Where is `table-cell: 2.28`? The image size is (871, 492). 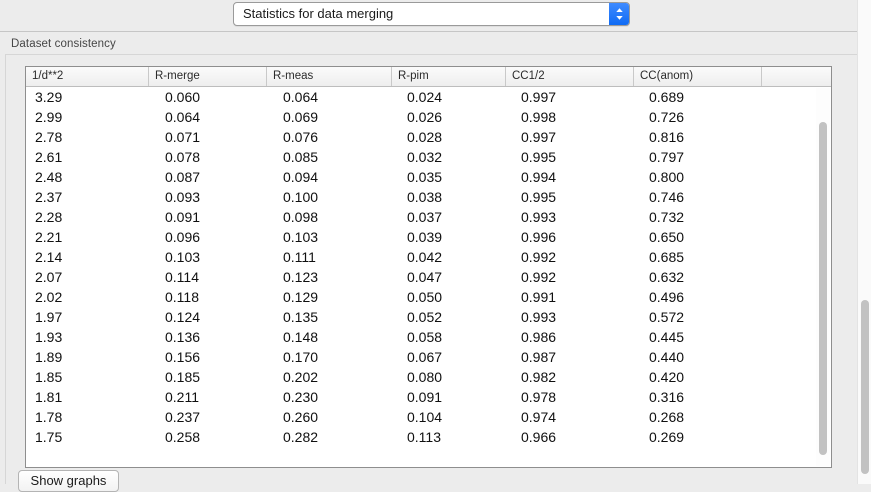
table-cell: 2.28 is located at coordinates (49, 217).